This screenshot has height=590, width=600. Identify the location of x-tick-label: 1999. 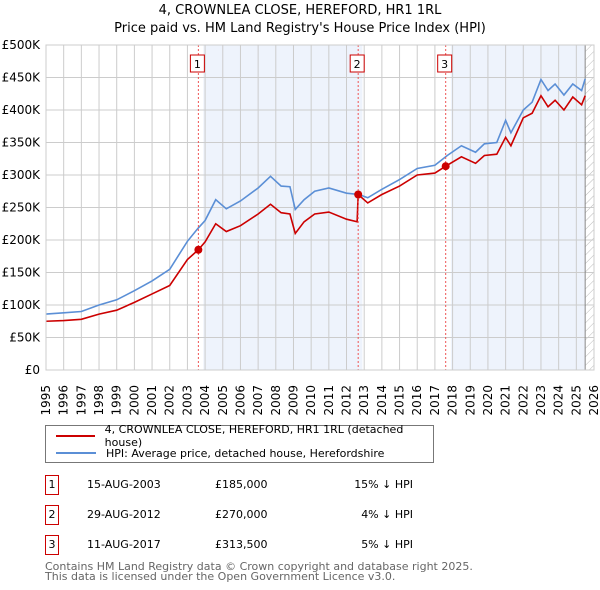
(117, 400).